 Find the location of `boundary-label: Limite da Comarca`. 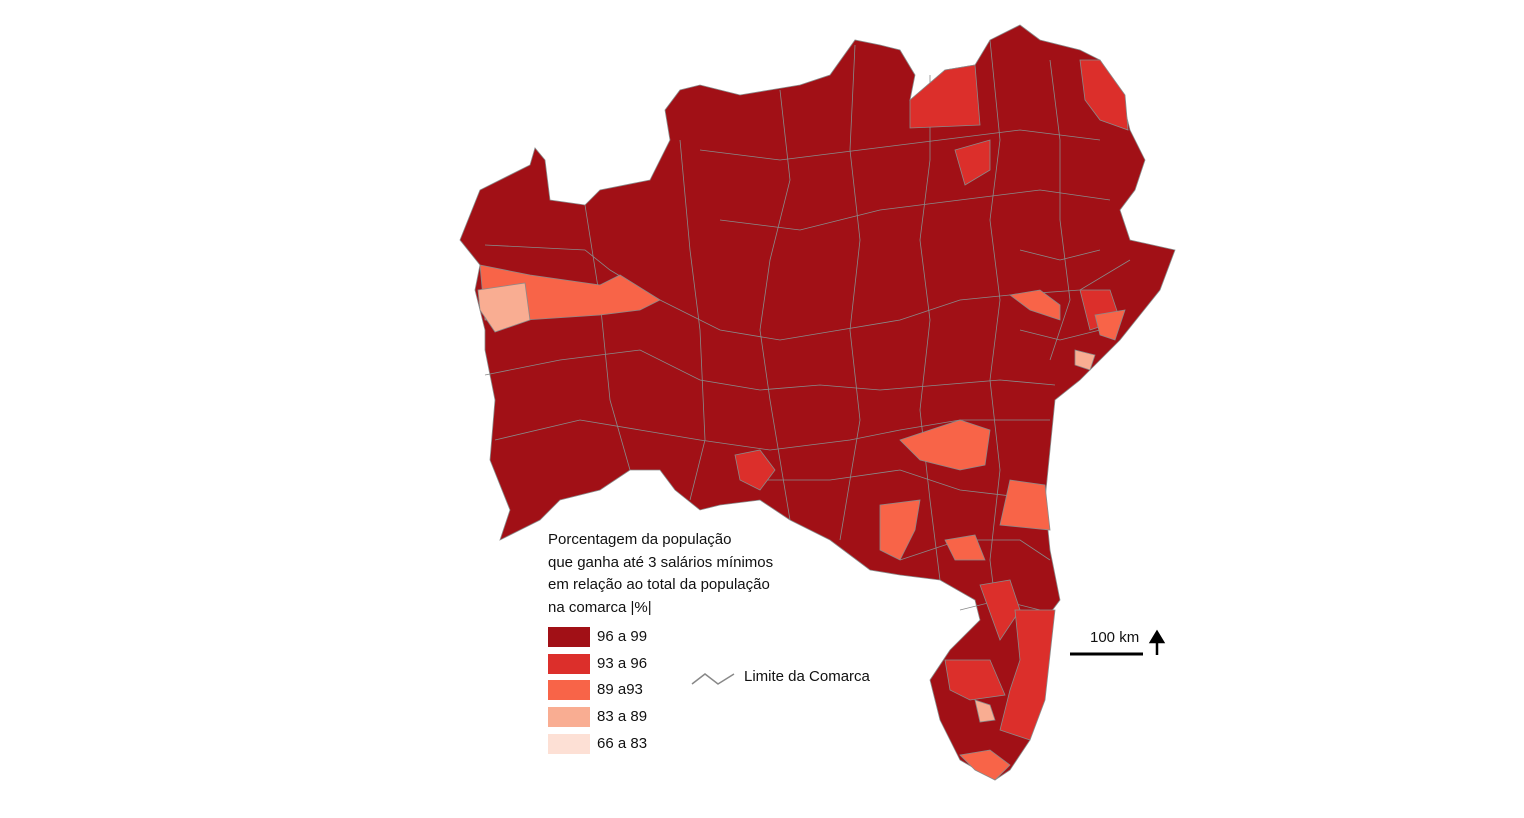

boundary-label: Limite da Comarca is located at coordinates (807, 676).